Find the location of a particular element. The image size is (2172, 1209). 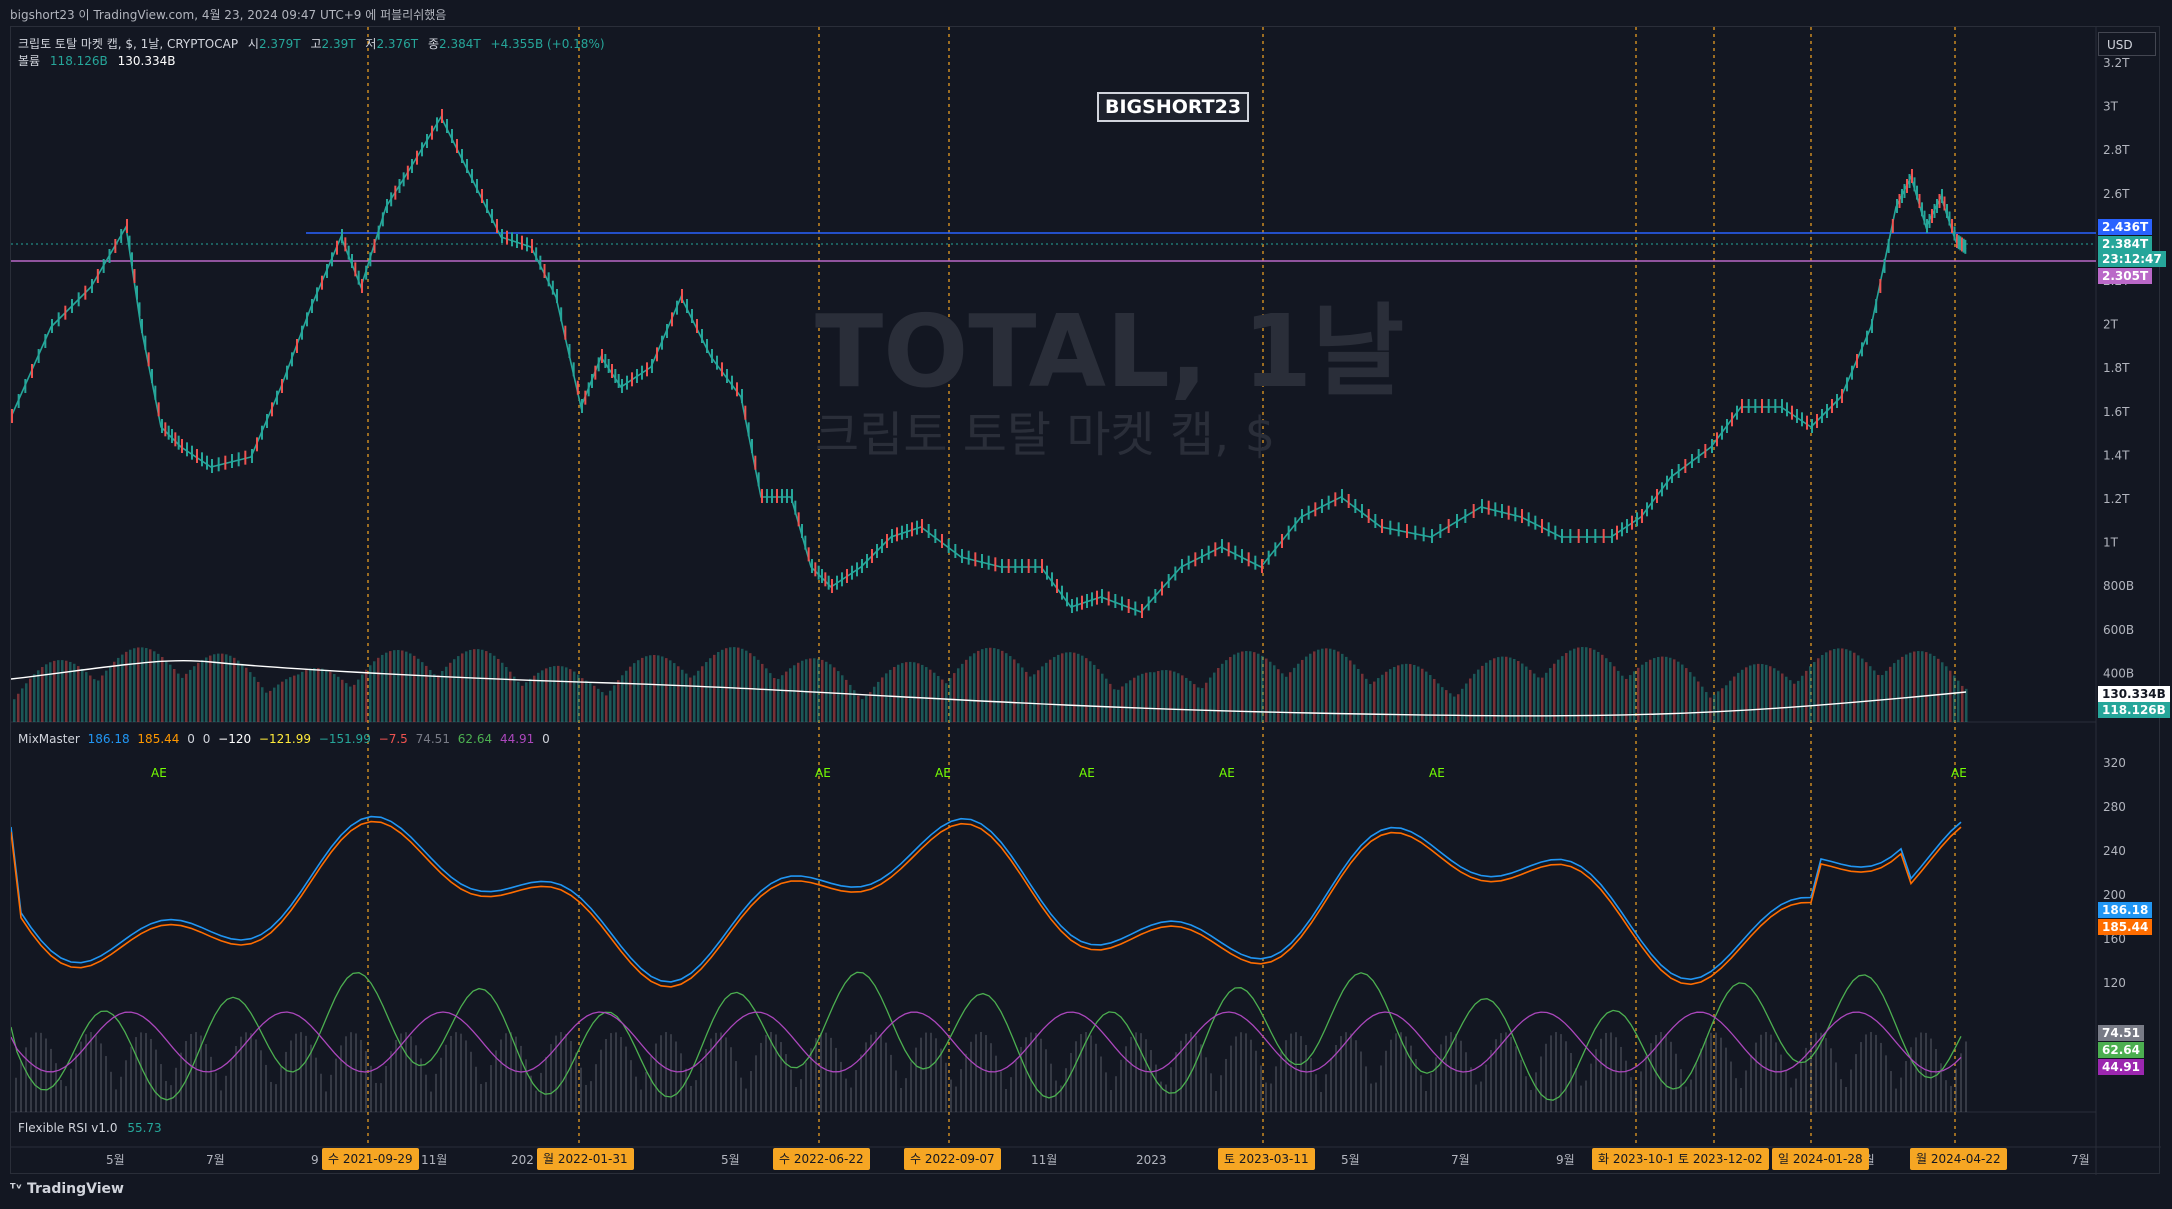

price-tag: 2.384T is located at coordinates (2125, 244).